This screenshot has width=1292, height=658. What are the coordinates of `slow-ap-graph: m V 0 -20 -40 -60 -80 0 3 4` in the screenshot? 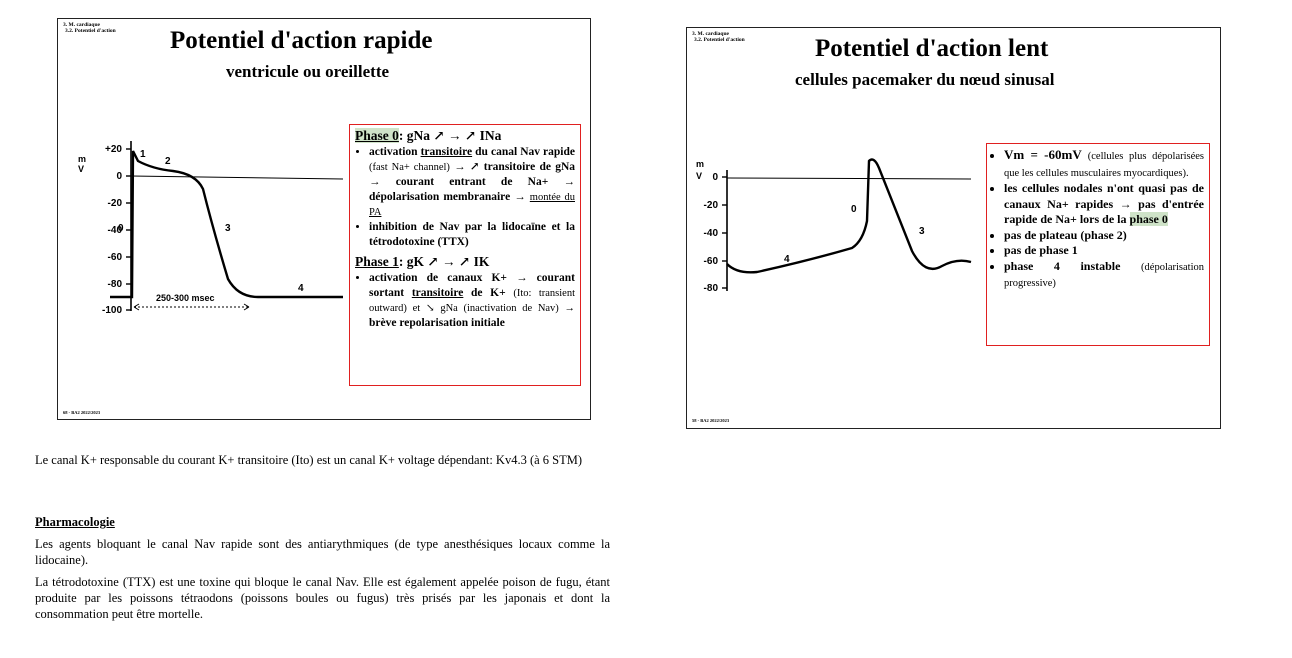 It's located at (834, 226).